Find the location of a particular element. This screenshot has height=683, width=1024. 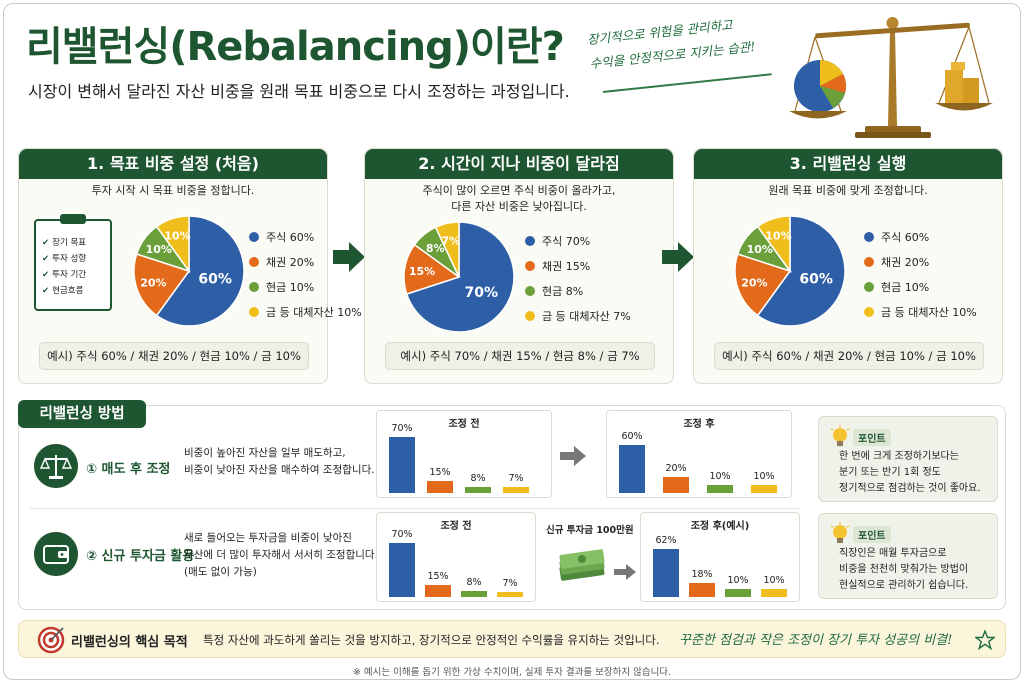

bar-value-label: 62% is located at coordinates (666, 541).